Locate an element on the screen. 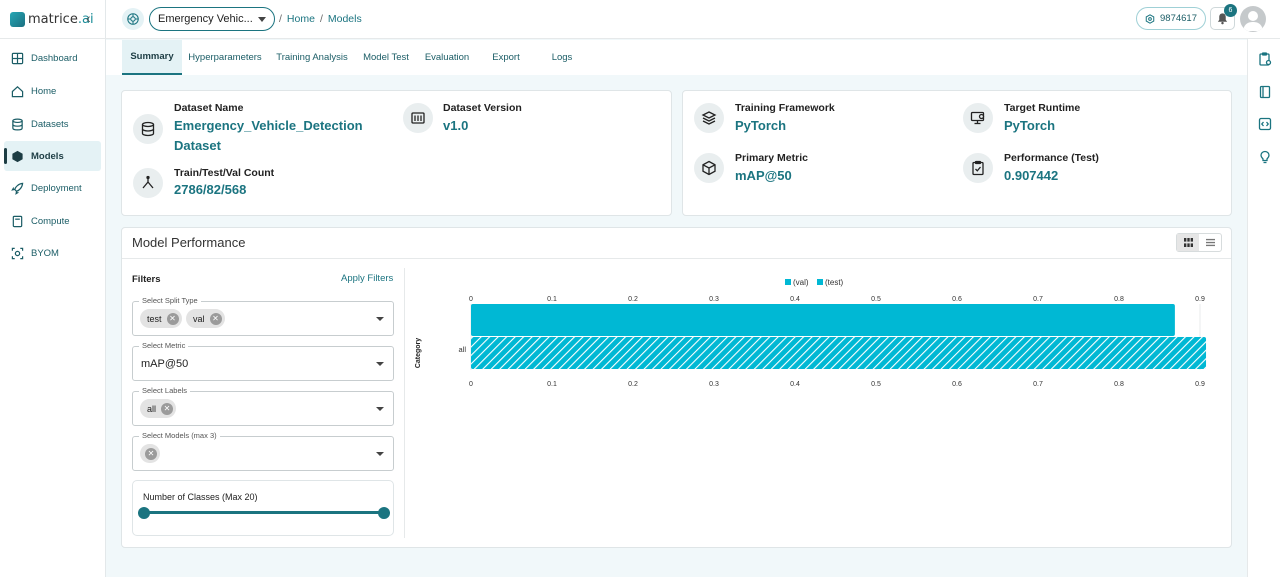 The width and height of the screenshot is (1280, 577). breadcrumb-models: Models is located at coordinates (344, 19).